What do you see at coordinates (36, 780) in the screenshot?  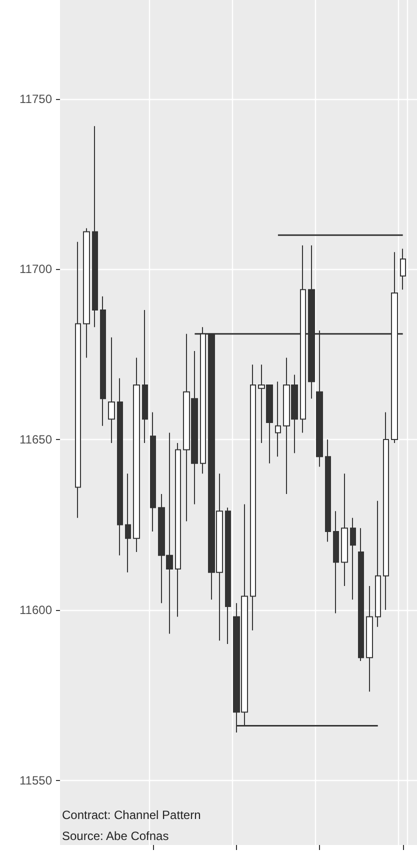 I see `y-tick-label: 11550` at bounding box center [36, 780].